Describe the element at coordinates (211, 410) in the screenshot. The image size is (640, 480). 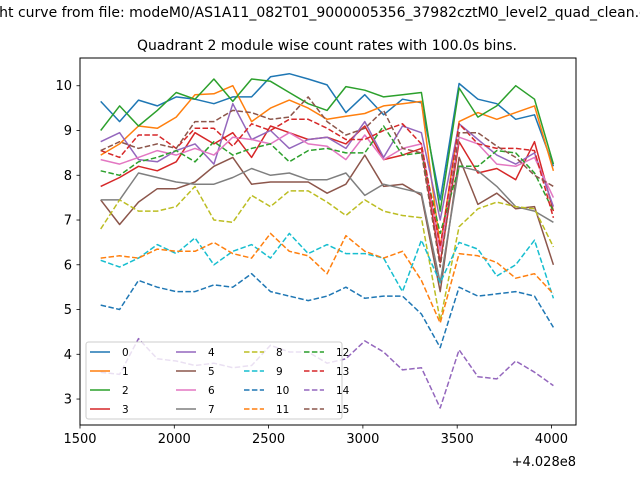
I see `legend-label-7: 7` at that location.